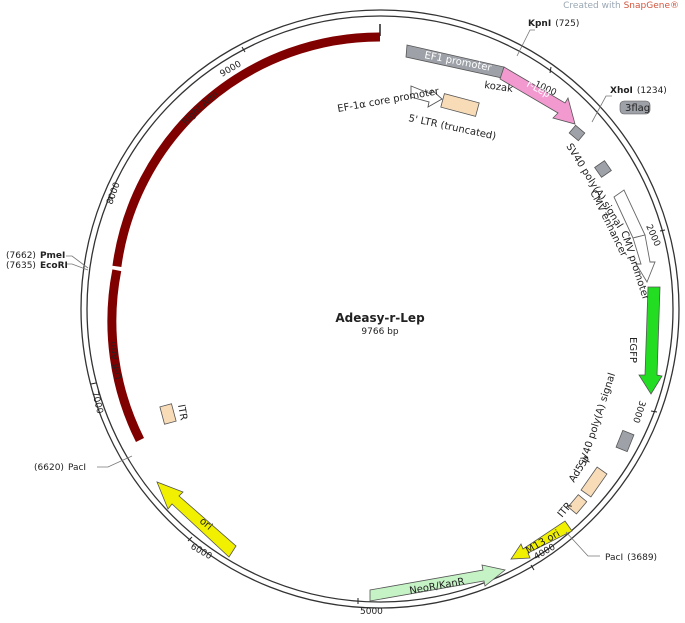 This screenshot has width=685, height=623. Describe the element at coordinates (499, 87) in the screenshot. I see `kozak-label: kozak` at that location.